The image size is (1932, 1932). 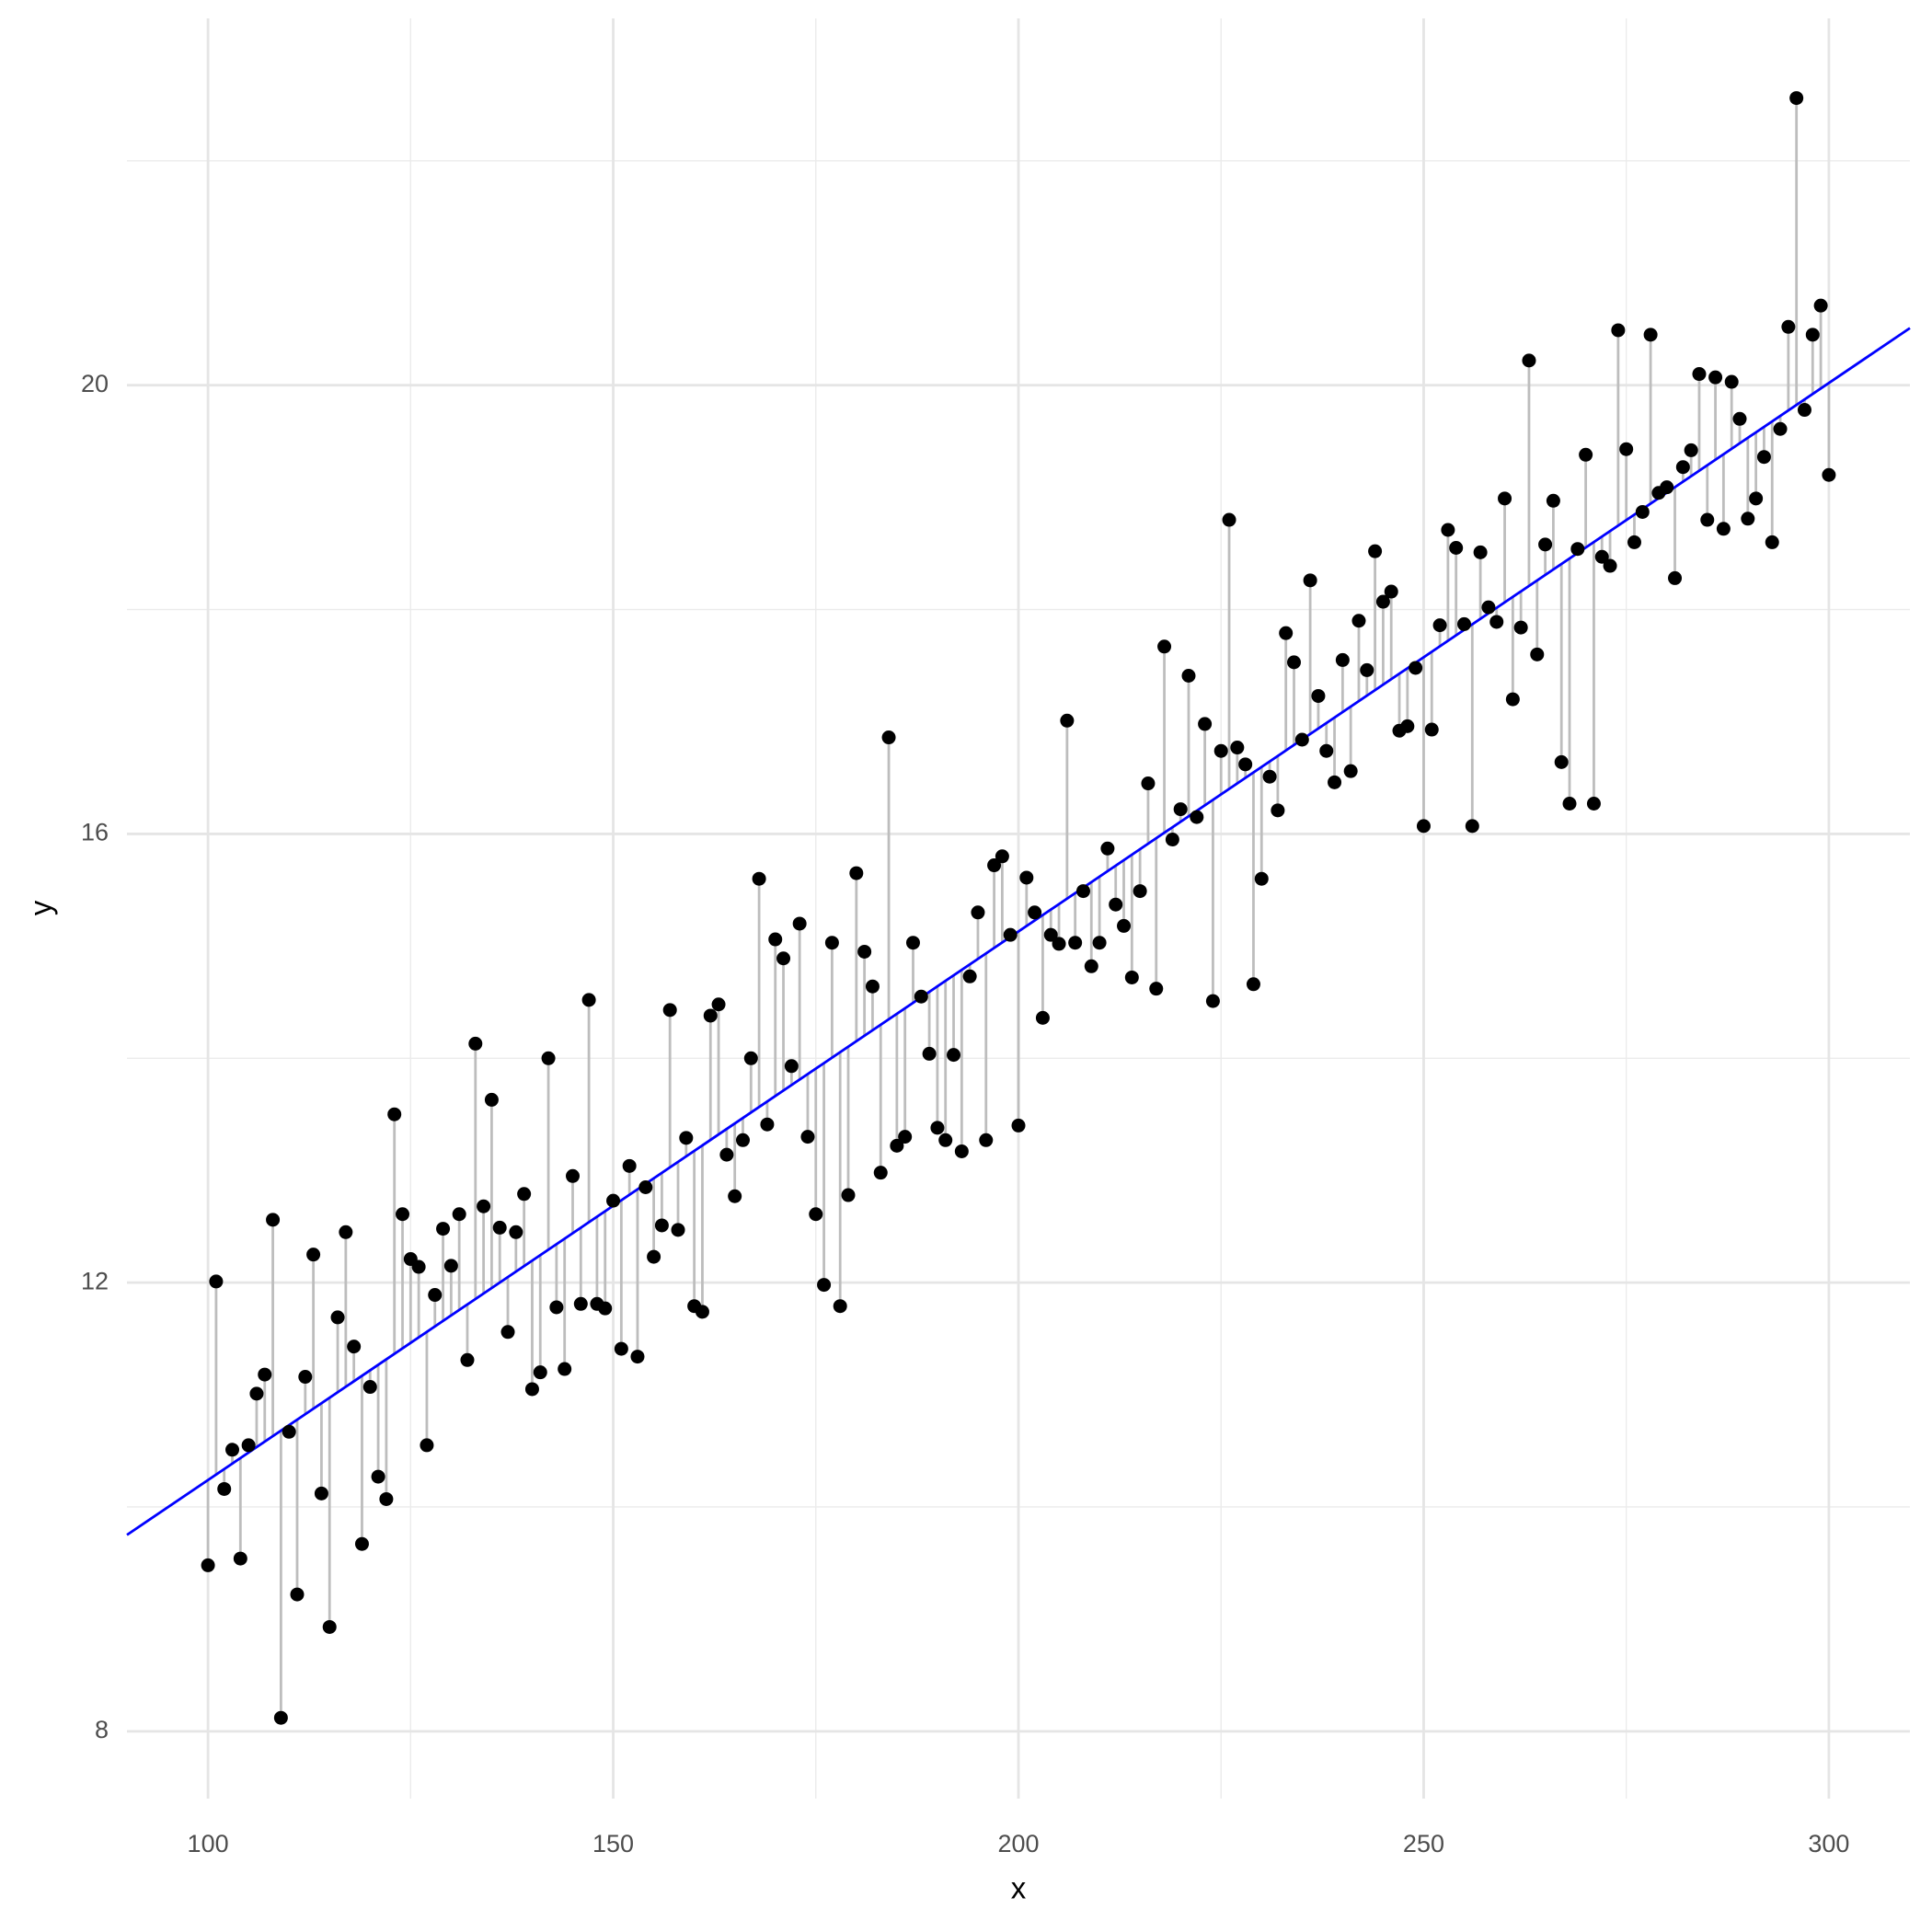 I want to click on y-tick-label: 8, so click(x=102, y=1729).